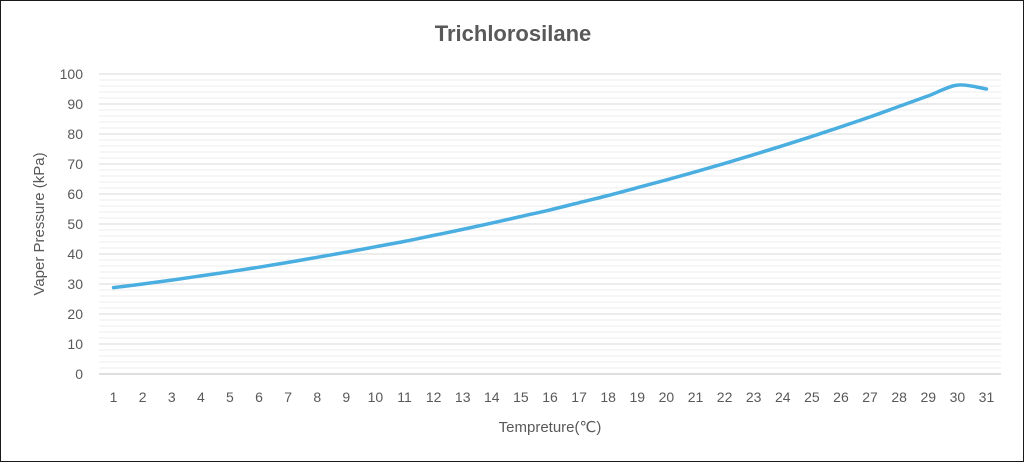  Describe the element at coordinates (841, 397) in the screenshot. I see `x-tick-label: 26` at that location.